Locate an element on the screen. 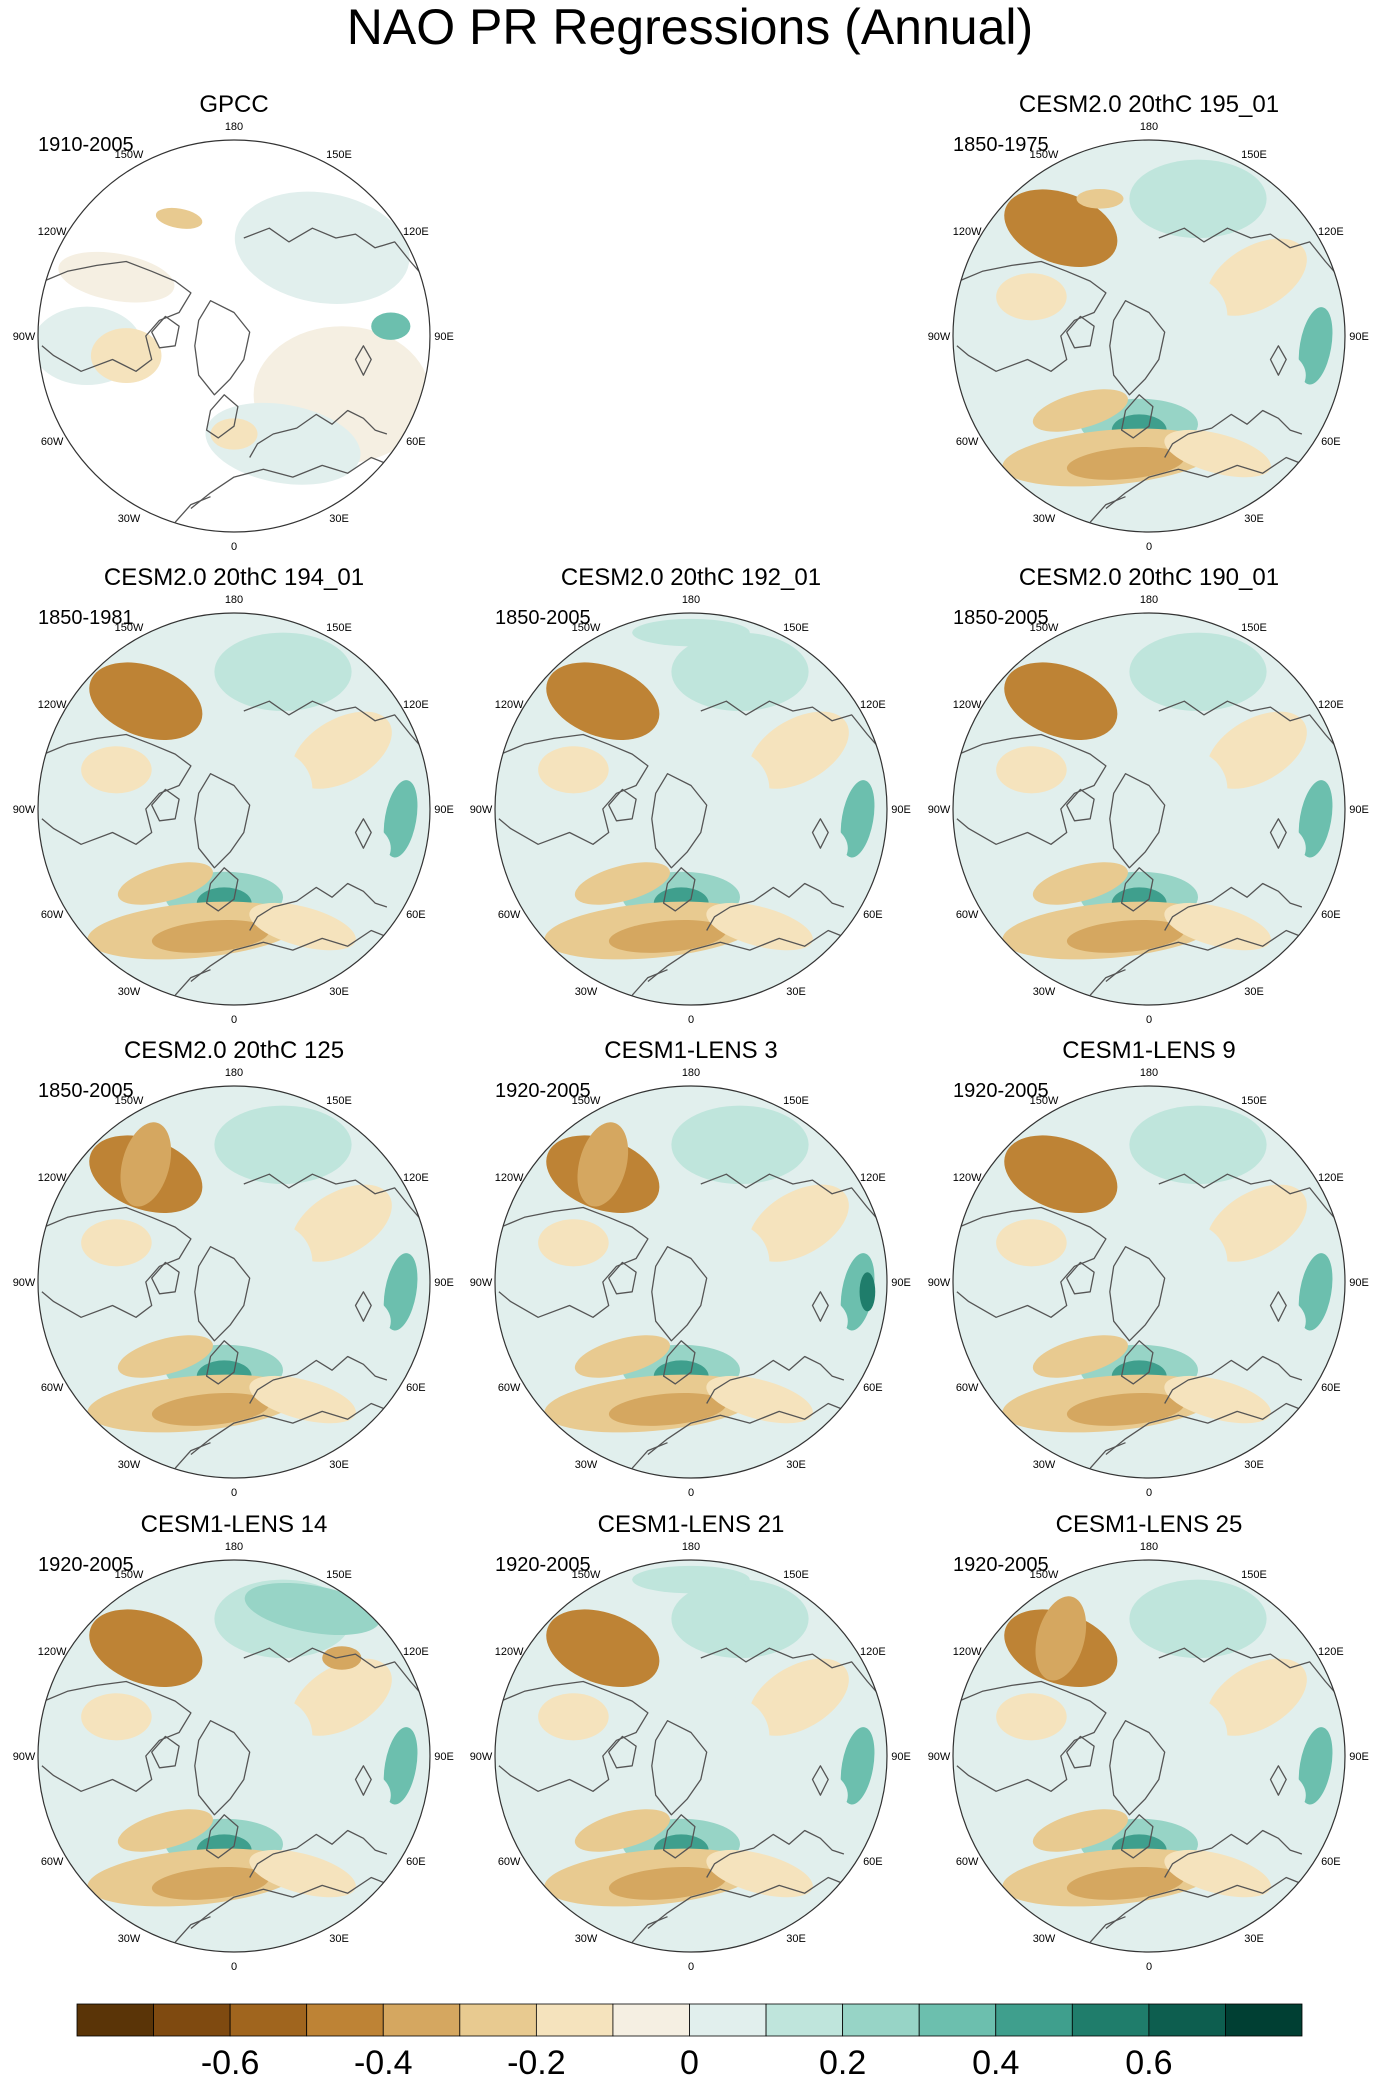 The image size is (1380, 2086). longitude-label: 120W is located at coordinates (52, 705).